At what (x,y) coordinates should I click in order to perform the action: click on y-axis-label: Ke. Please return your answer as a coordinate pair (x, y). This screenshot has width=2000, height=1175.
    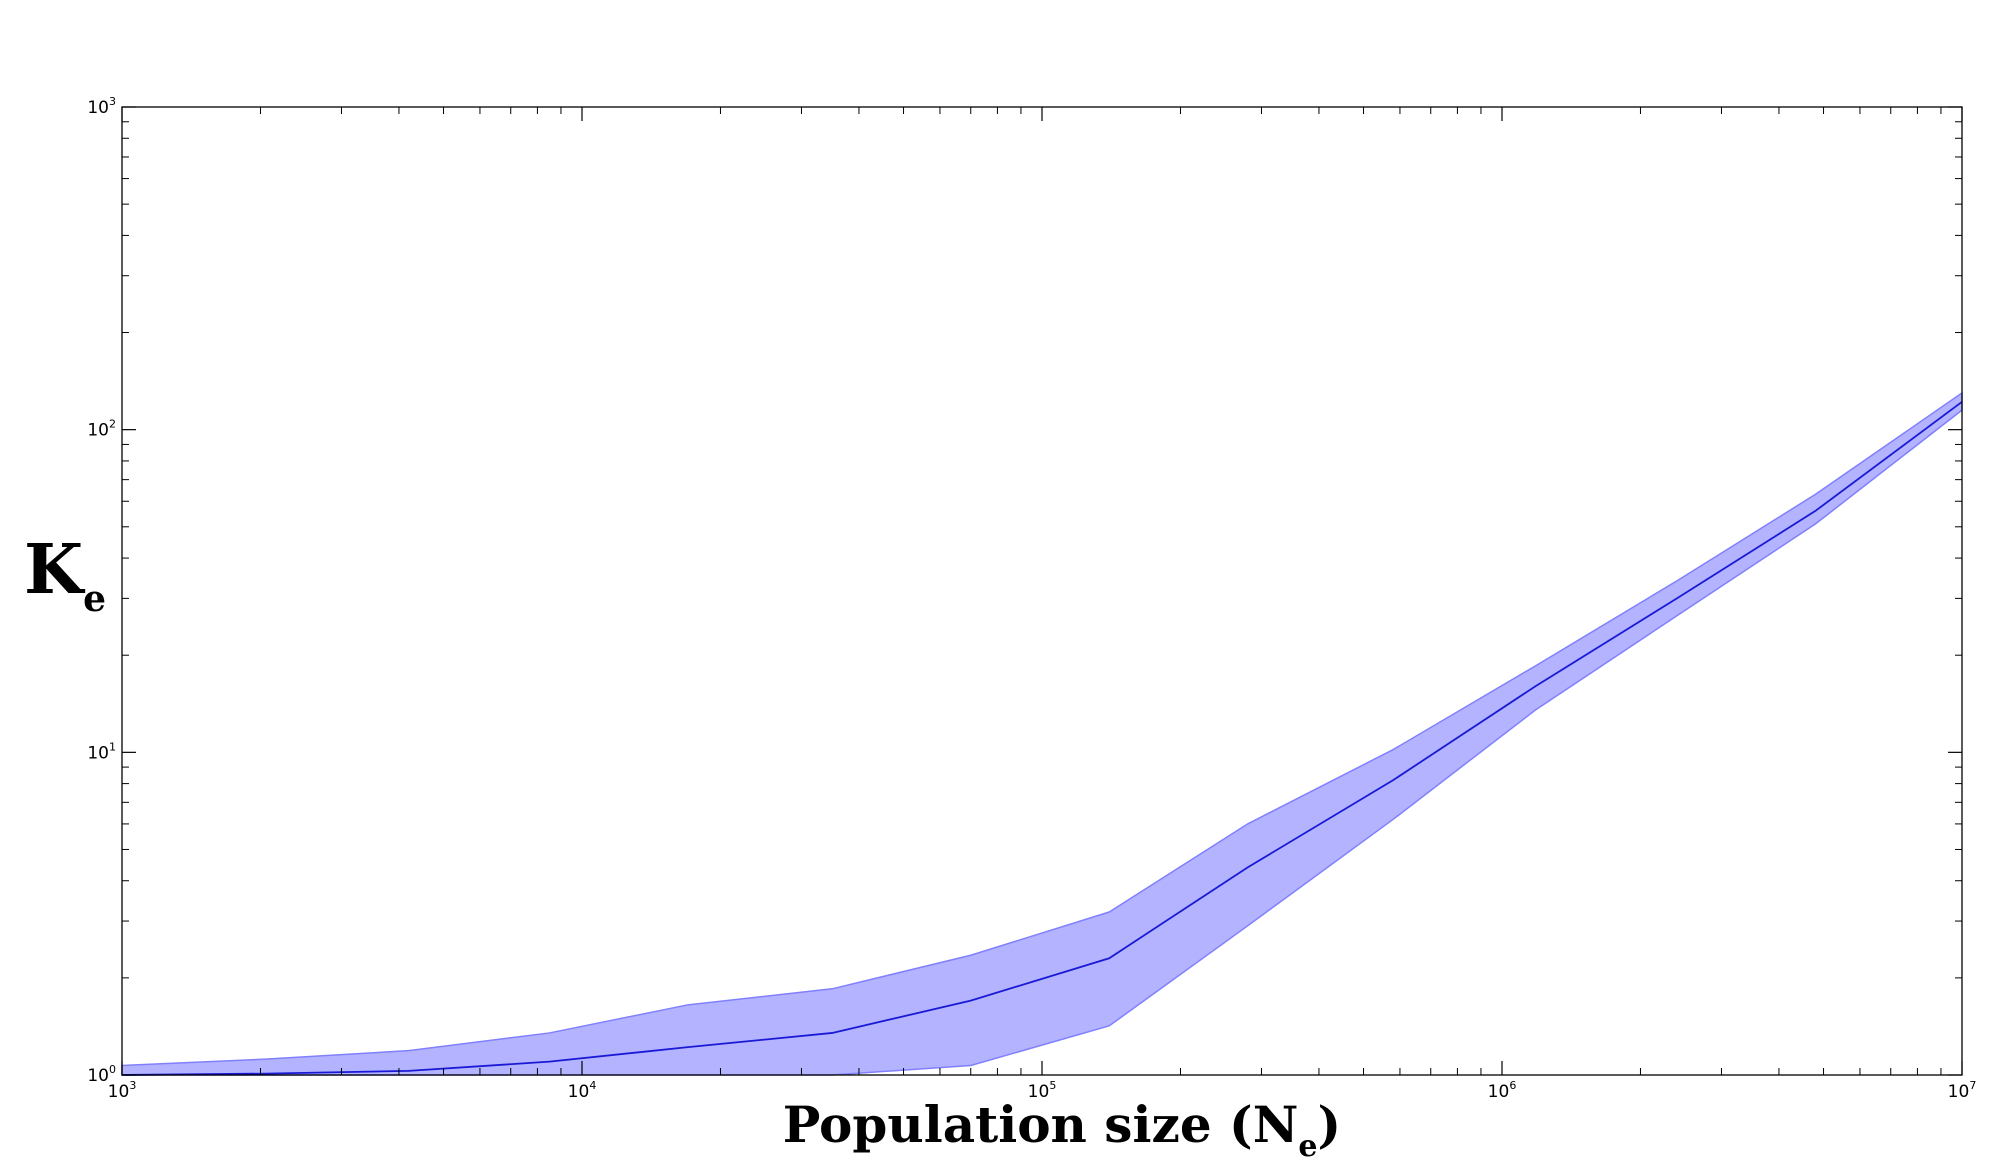
    Looking at the image, I should click on (65, 575).